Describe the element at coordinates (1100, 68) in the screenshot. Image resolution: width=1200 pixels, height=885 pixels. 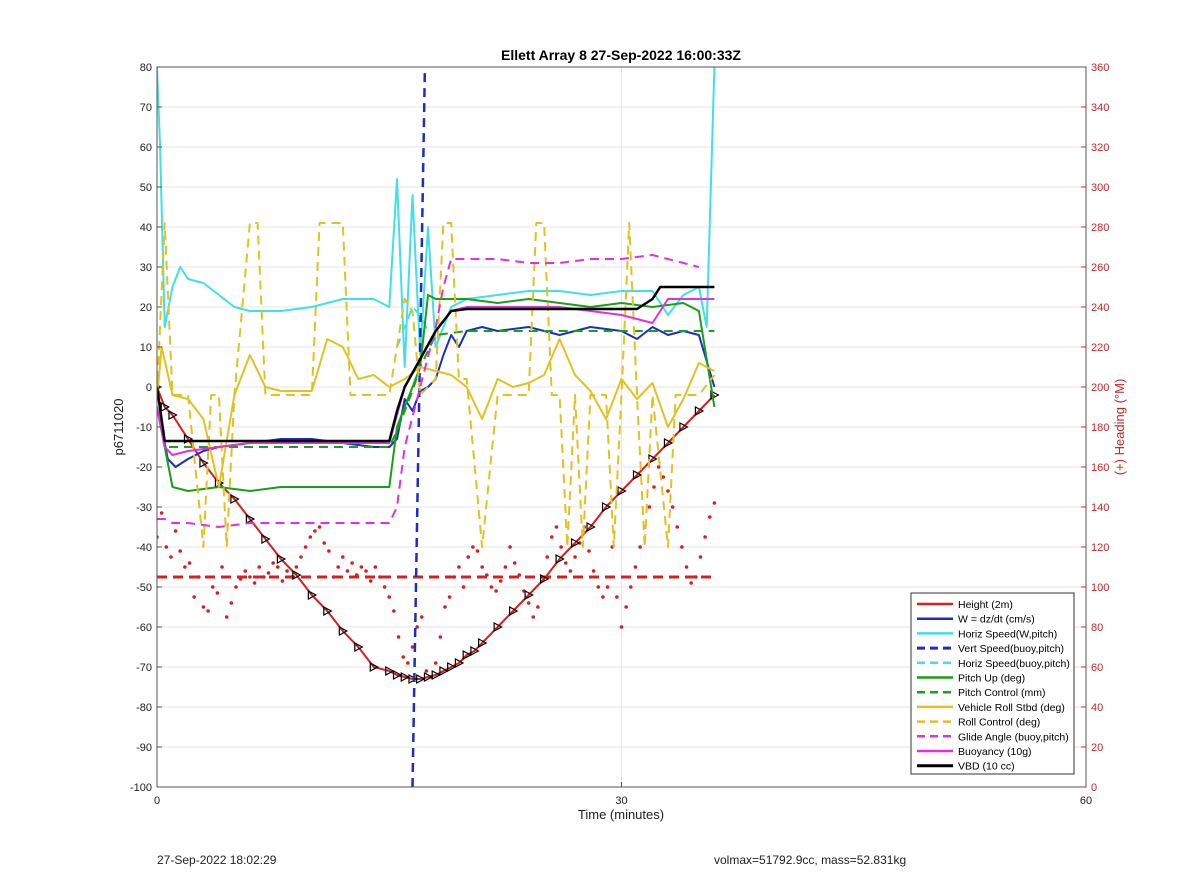
I see `y2-tick-label: 360` at that location.